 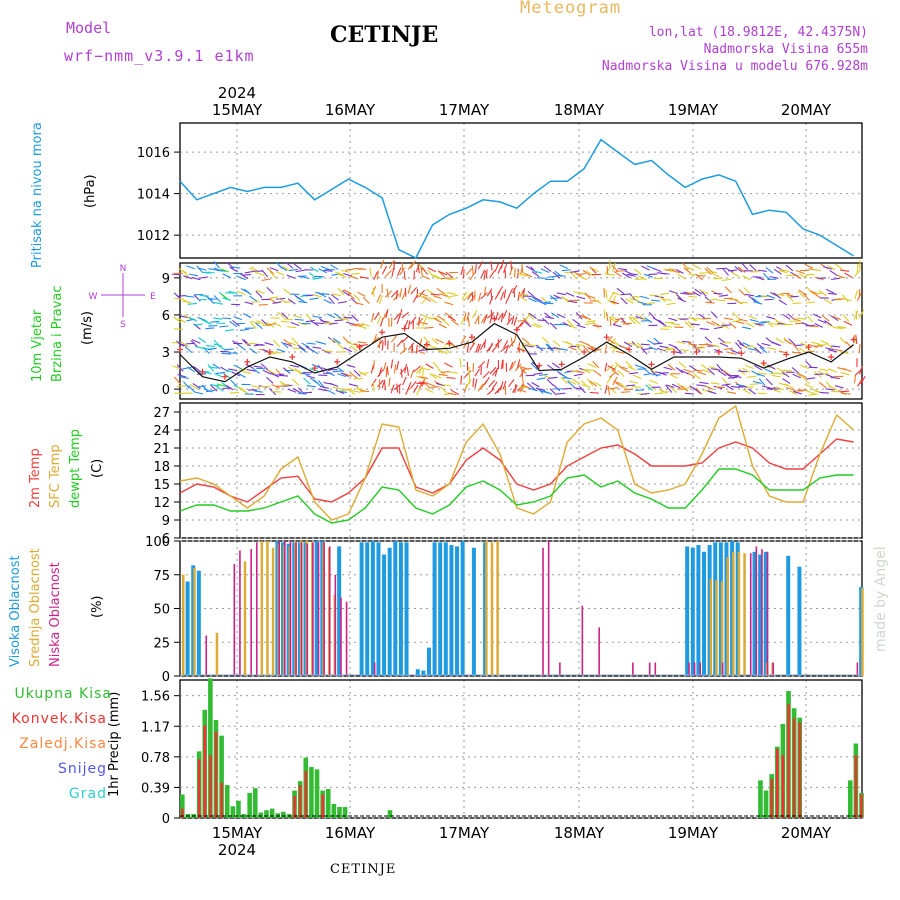 What do you see at coordinates (159, 56) in the screenshot?
I see `model-name: wrf−nmm_v3.9.1 e1km` at bounding box center [159, 56].